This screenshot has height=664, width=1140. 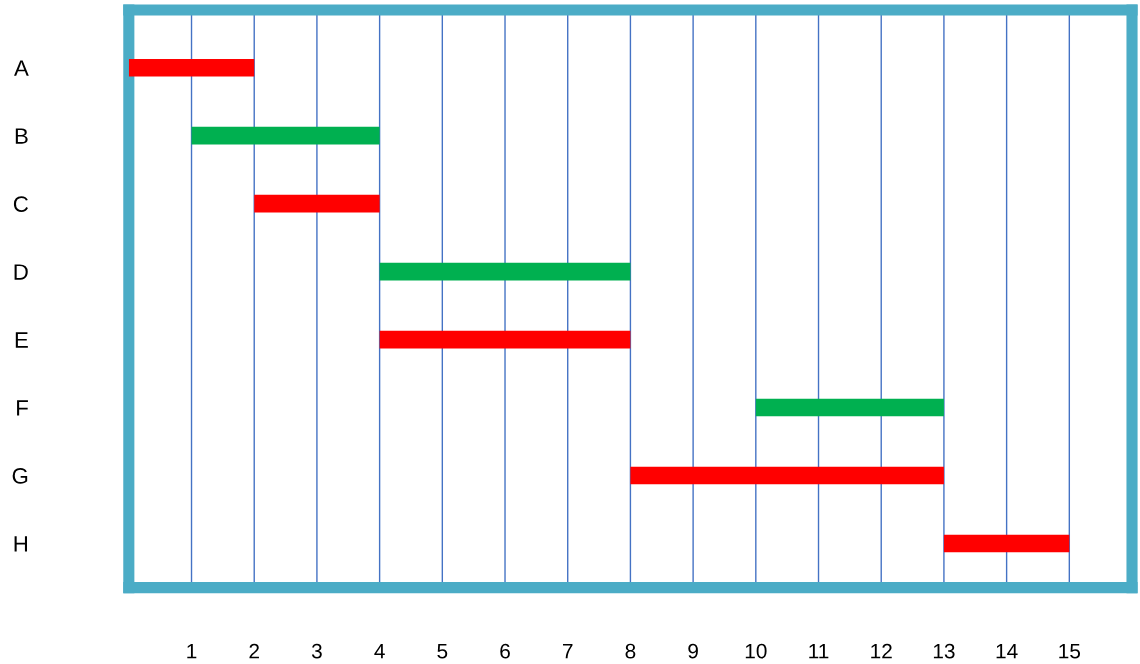 What do you see at coordinates (21, 68) in the screenshot?
I see `y-tick-label: A` at bounding box center [21, 68].